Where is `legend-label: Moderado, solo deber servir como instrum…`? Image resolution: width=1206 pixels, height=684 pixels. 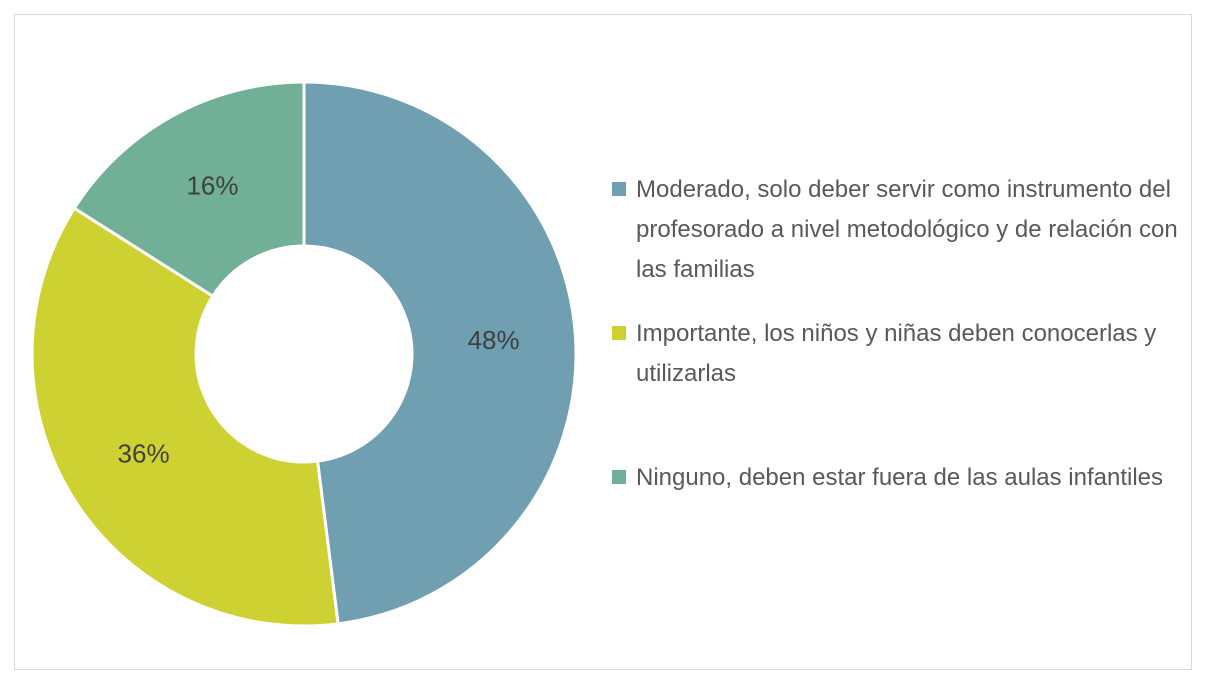 legend-label: Moderado, solo deber servir como instrum… is located at coordinates (907, 229).